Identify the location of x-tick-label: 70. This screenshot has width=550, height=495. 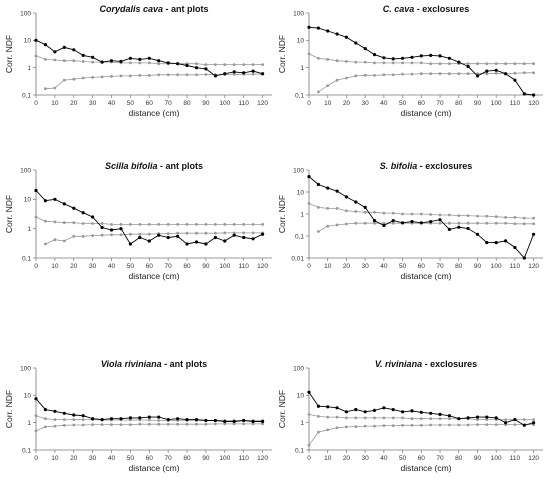
(169, 266).